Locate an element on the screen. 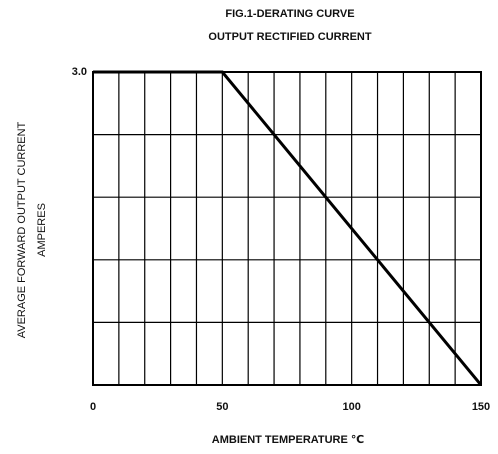 The height and width of the screenshot is (454, 498). chart-title: FIG.1-DERATING CURVE is located at coordinates (289, 14).